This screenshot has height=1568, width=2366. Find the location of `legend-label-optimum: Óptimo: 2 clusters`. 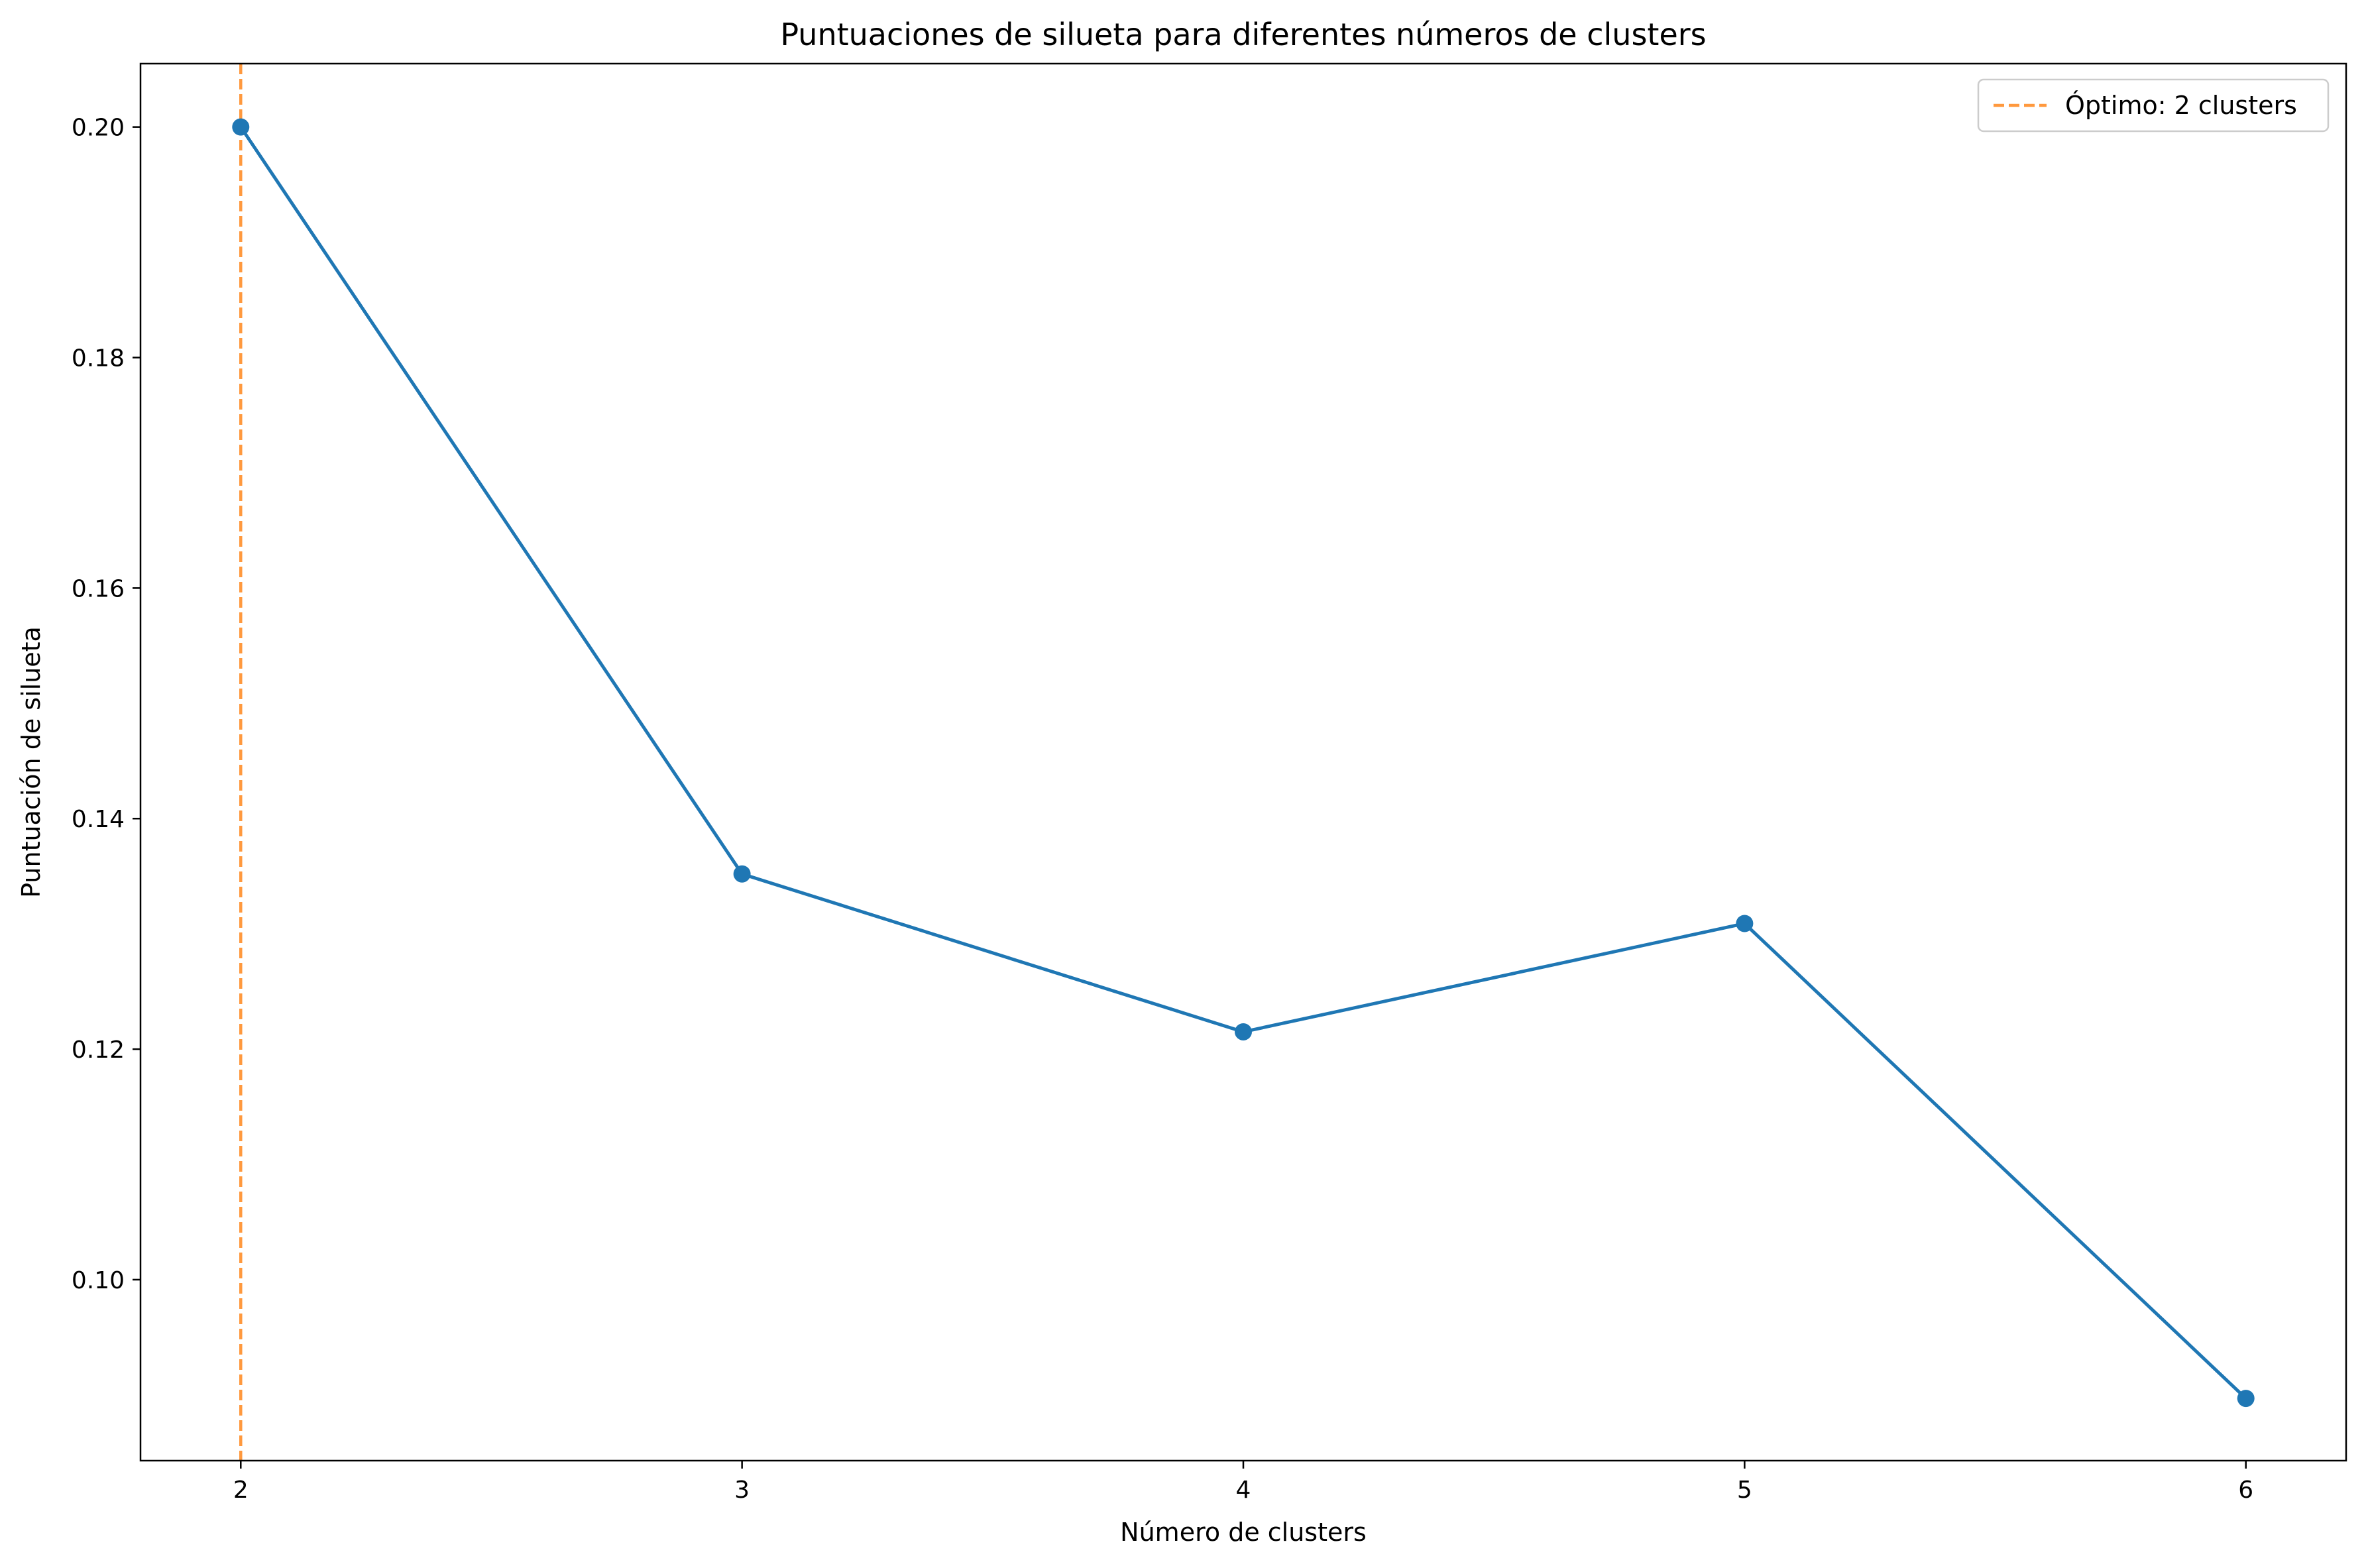

legend-label-optimum: Óptimo: 2 clusters is located at coordinates (2181, 105).